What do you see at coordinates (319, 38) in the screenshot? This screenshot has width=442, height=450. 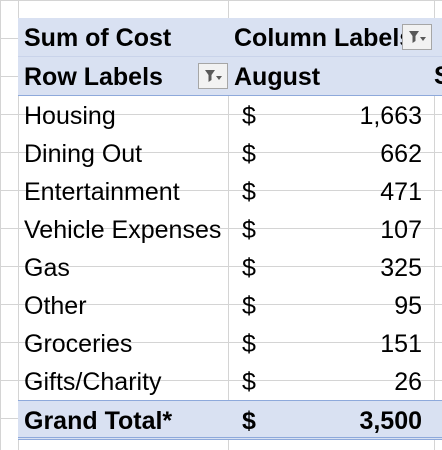 I see `column-labels-header: Column Labels` at bounding box center [319, 38].